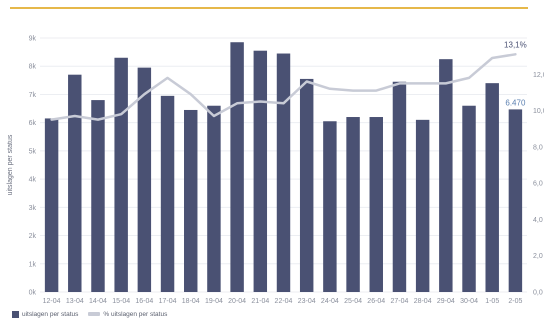 The image size is (544, 321). What do you see at coordinates (33, 236) in the screenshot?
I see `y-tick-label: 2k` at bounding box center [33, 236].